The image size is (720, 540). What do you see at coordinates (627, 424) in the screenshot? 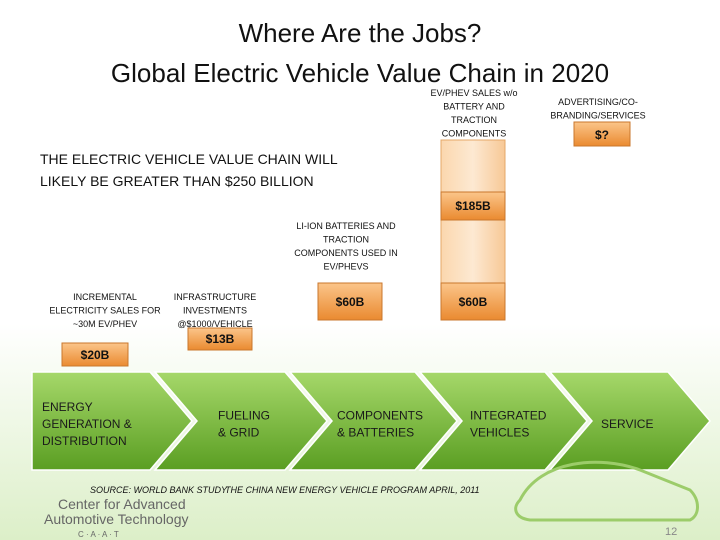
I see `chain-label: SERVICE` at bounding box center [627, 424].